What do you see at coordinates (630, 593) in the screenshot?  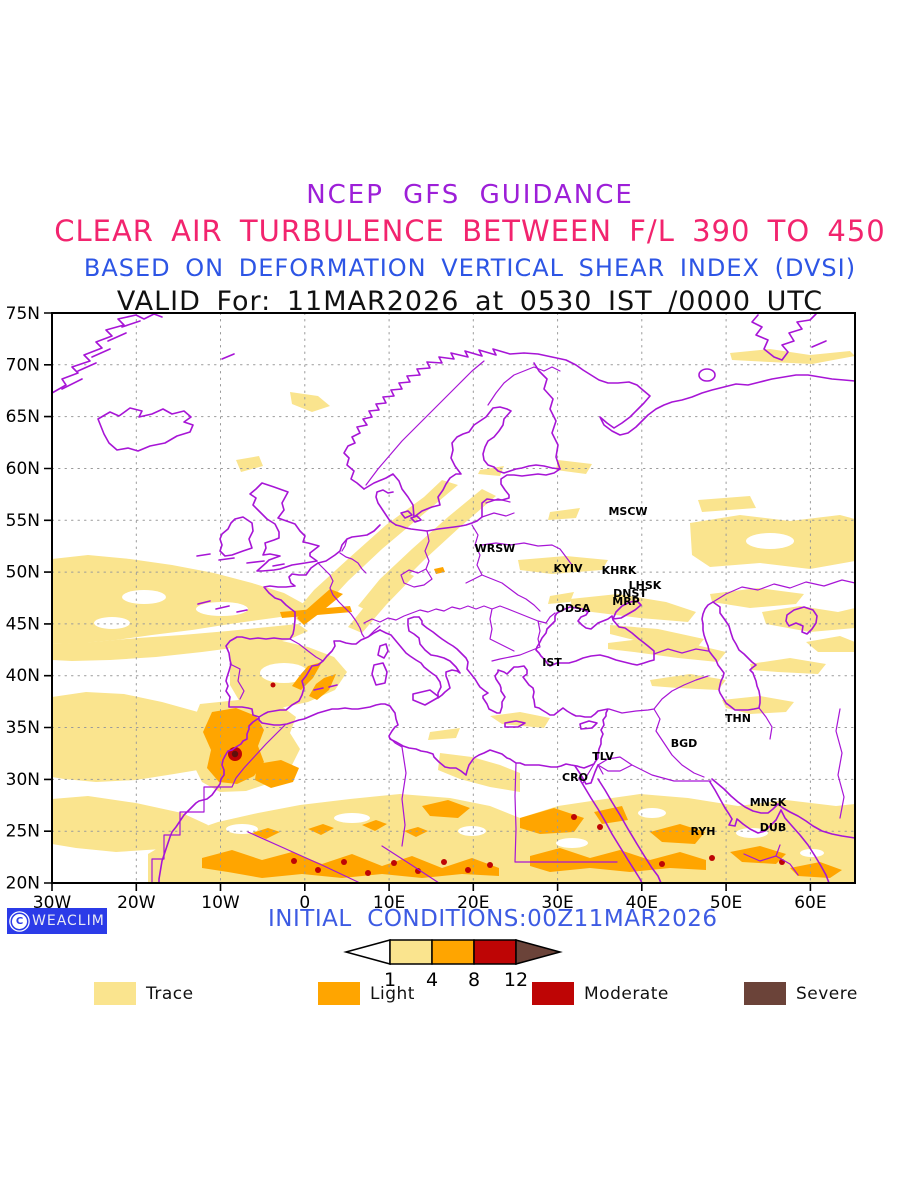 I see `city-label: DNST` at bounding box center [630, 593].